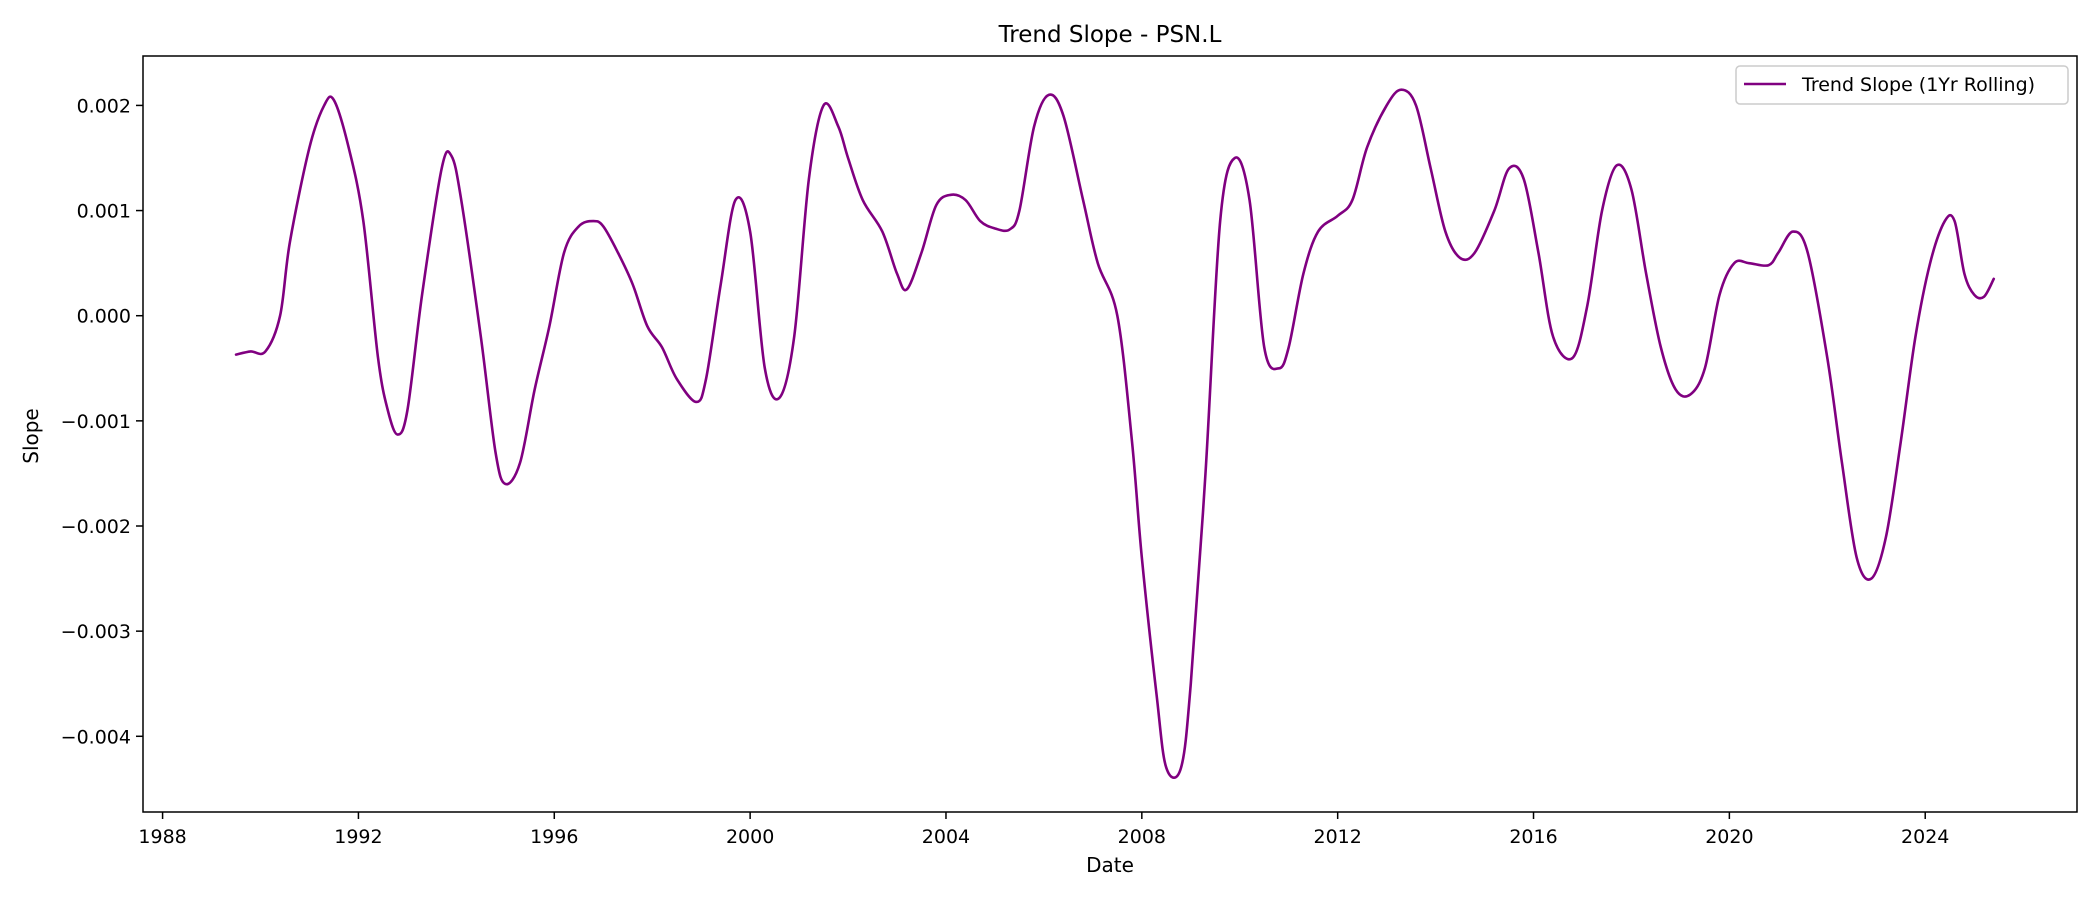  I want to click on x-tick-label: 1996, so click(554, 837).